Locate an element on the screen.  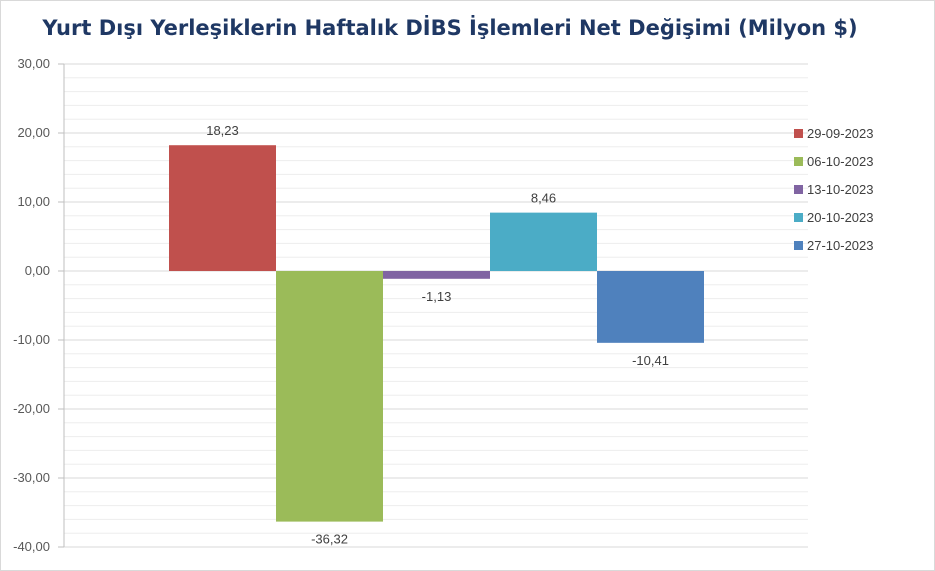
y-tick-label: 10,00 is located at coordinates (33, 201).